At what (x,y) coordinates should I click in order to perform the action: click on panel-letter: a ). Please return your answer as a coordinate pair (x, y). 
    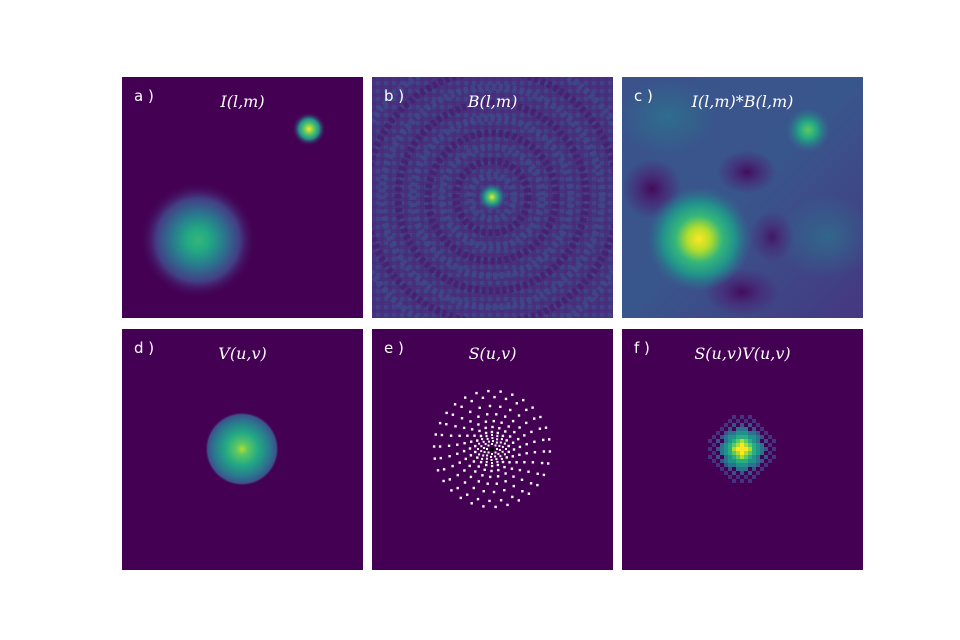
    Looking at the image, I should click on (144, 96).